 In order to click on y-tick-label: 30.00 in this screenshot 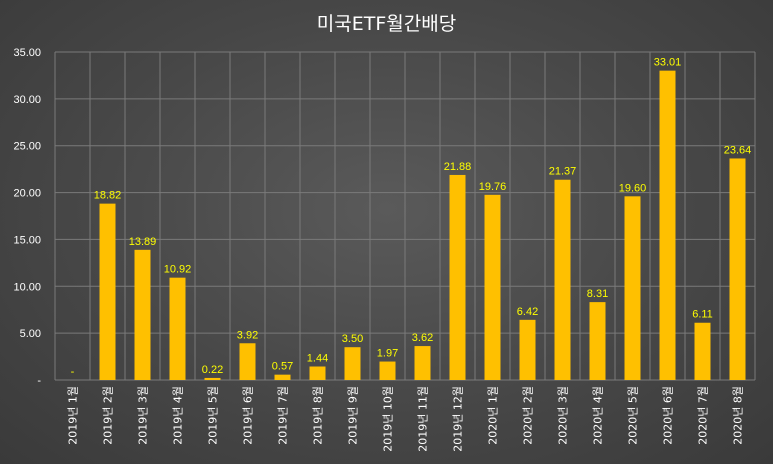, I will do `click(27, 100)`.